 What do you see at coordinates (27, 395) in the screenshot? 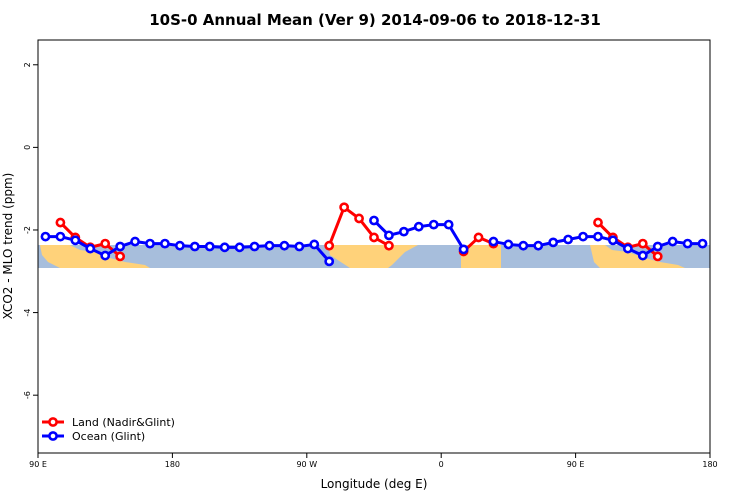
I see `y-tick-label: -6` at bounding box center [27, 395].